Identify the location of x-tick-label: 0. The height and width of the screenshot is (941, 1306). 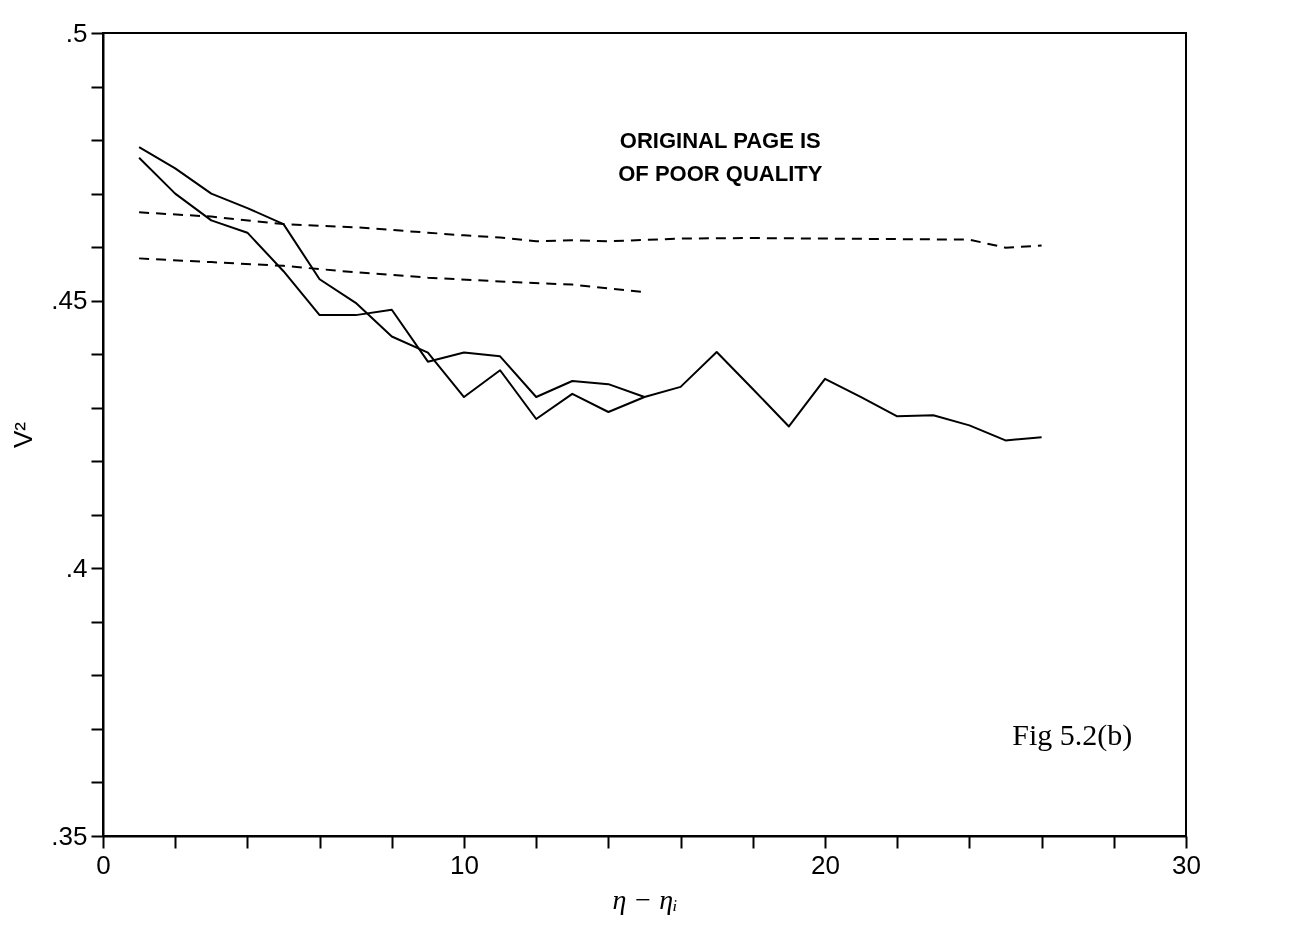
(103, 864).